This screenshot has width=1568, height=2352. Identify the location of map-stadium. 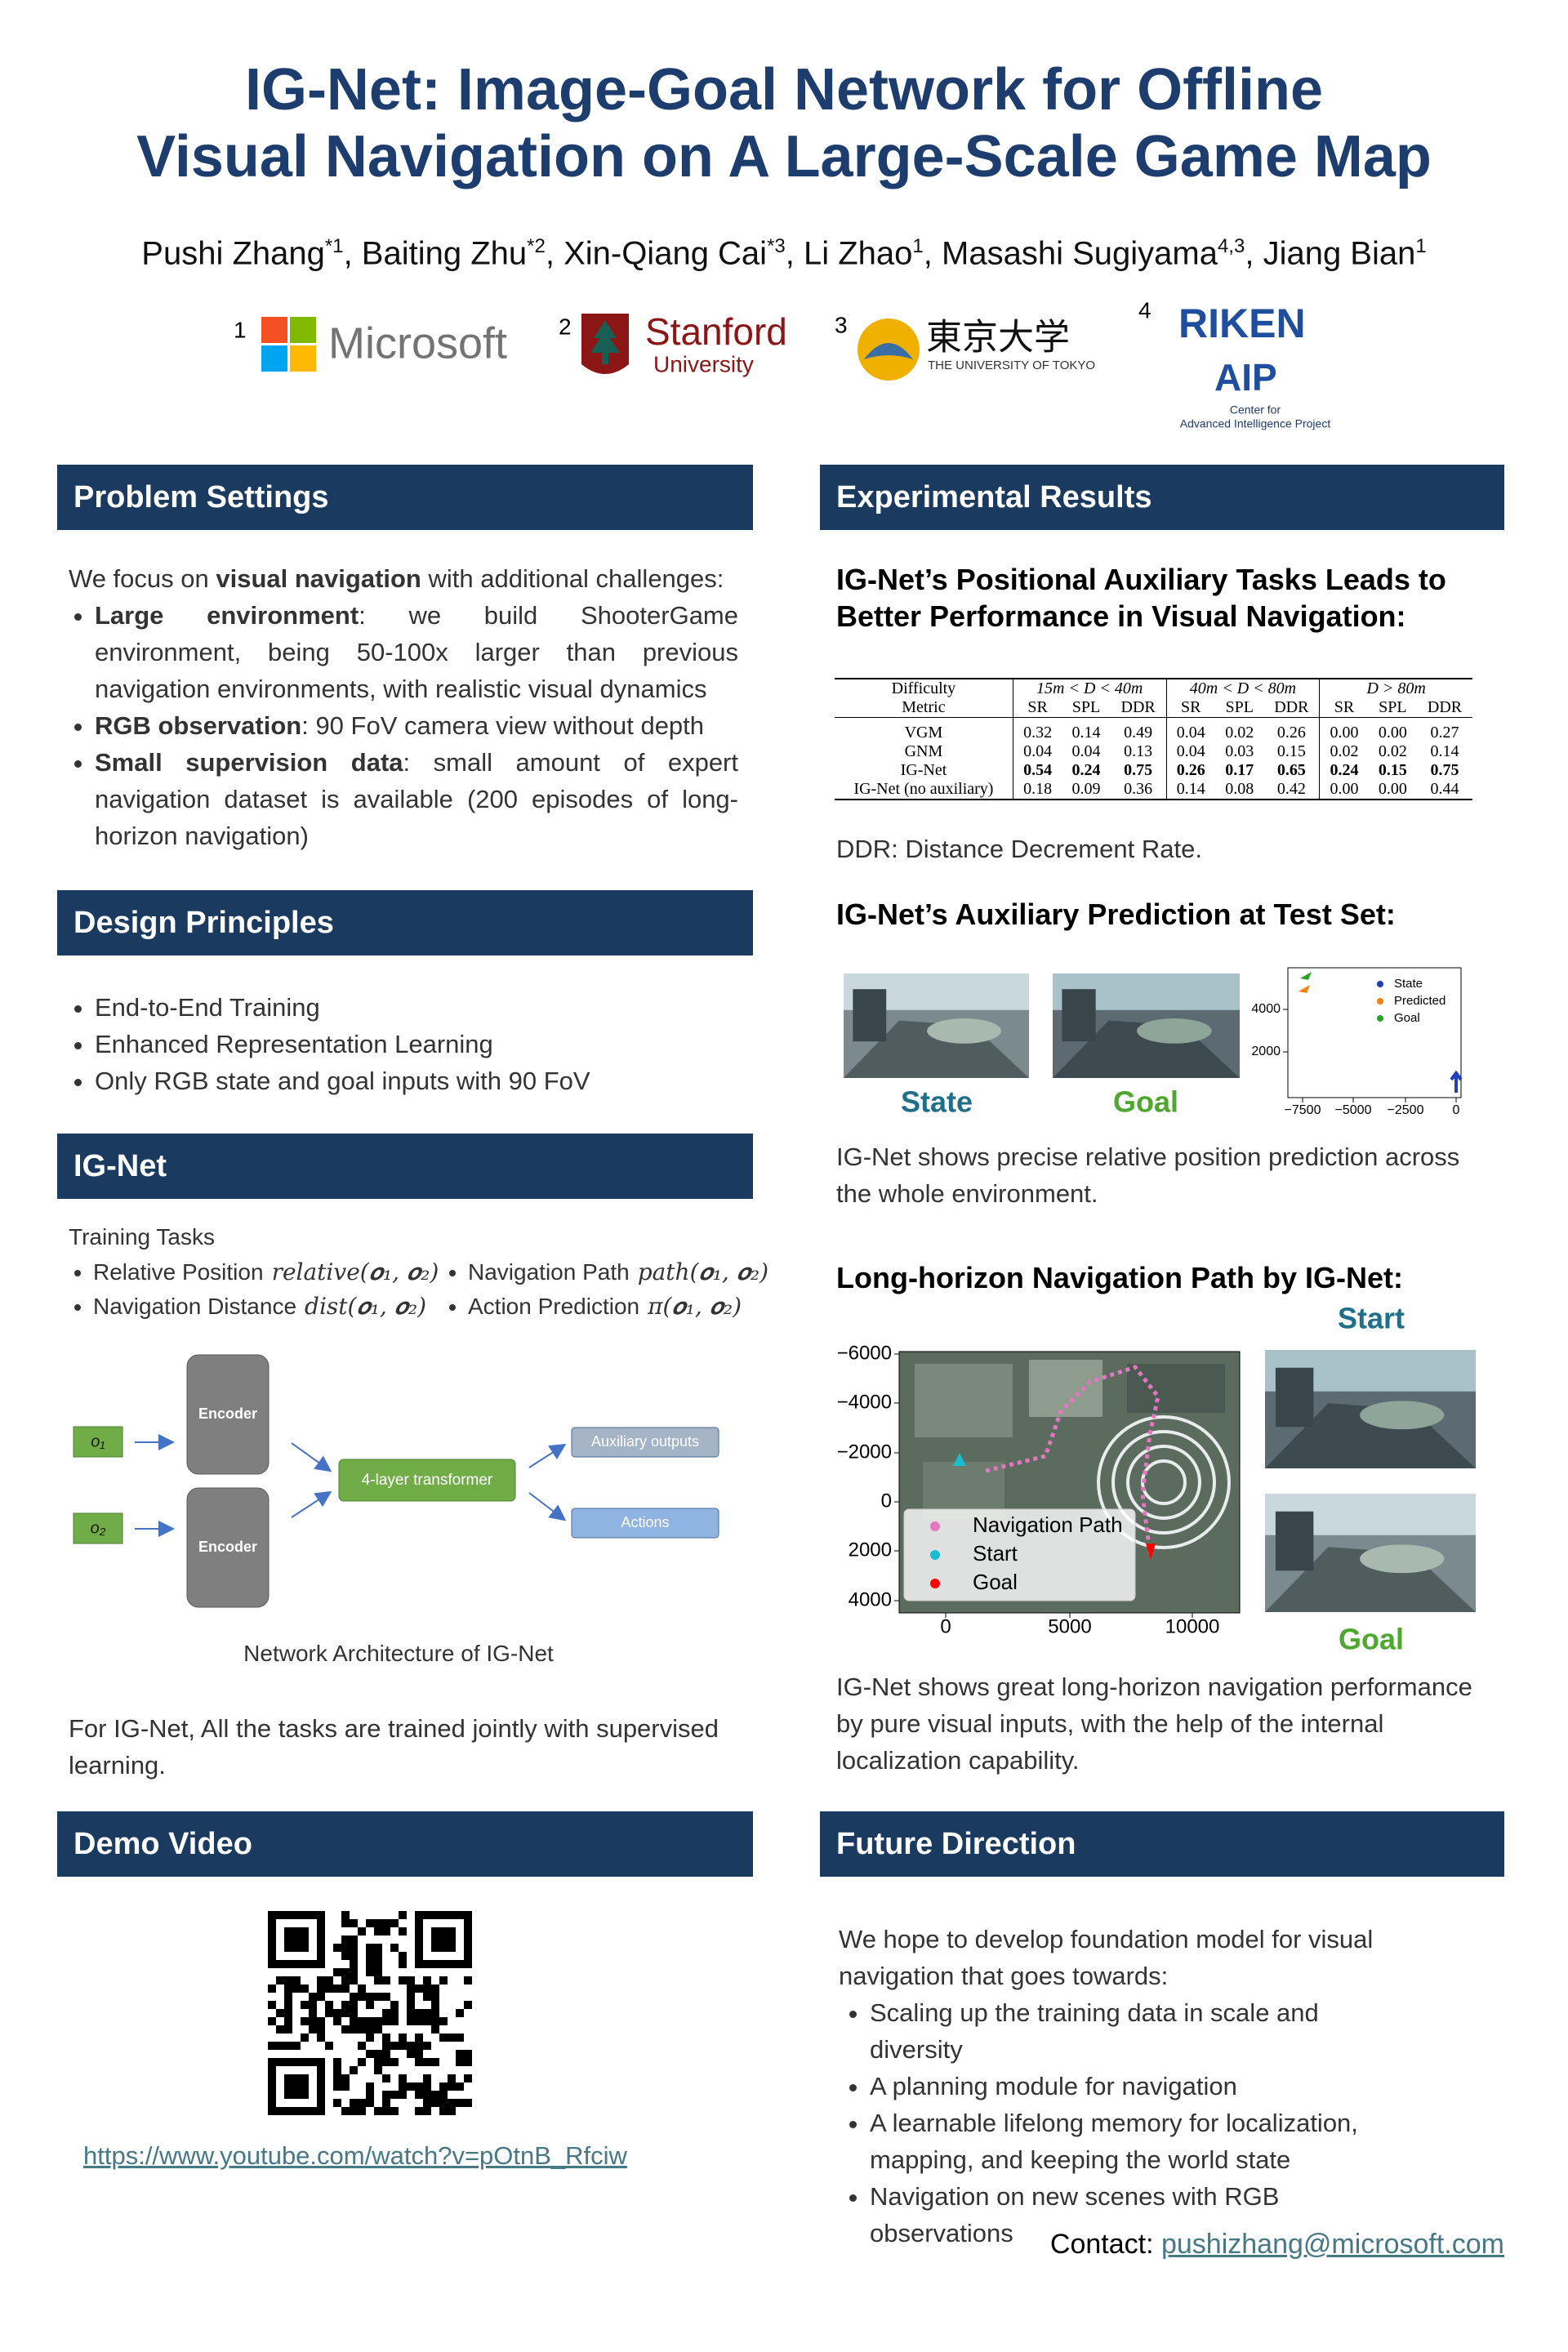
(1163, 1482).